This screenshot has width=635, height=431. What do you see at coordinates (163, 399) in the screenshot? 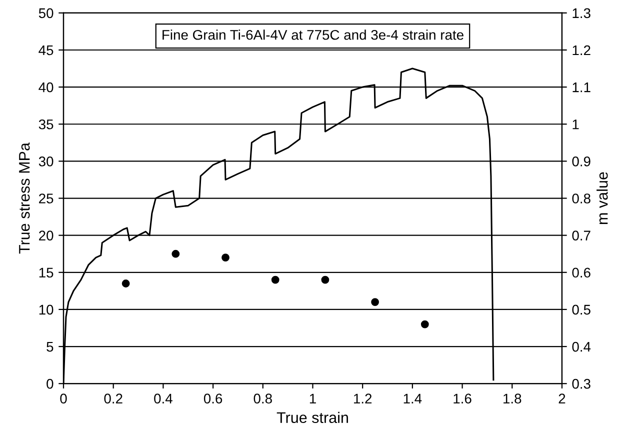
I see `x-tick-label: 0.4` at bounding box center [163, 399].